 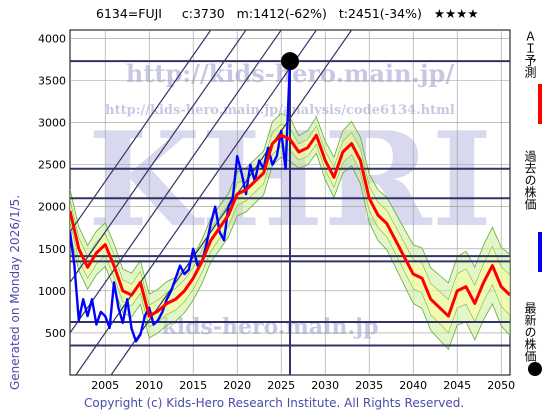 What do you see at coordinates (52, 291) in the screenshot?
I see `y-tick-label: 1000` at bounding box center [52, 291].